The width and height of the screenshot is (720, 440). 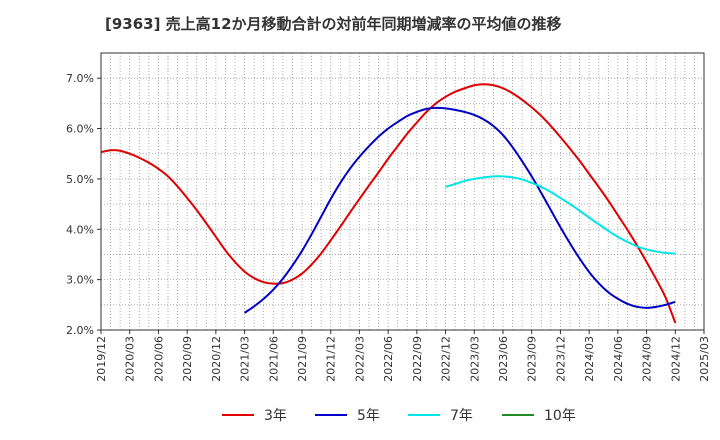 I want to click on x-tick-label: 2024/03, so click(x=589, y=359).